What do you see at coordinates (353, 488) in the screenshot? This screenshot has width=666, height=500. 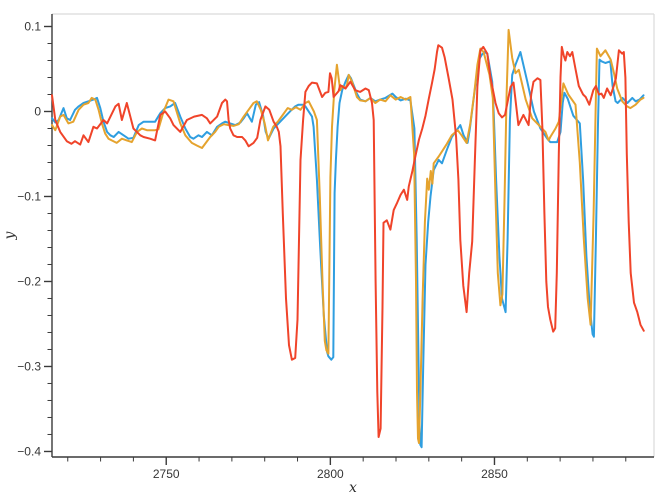 I see `x-axis-label: x` at bounding box center [353, 488].